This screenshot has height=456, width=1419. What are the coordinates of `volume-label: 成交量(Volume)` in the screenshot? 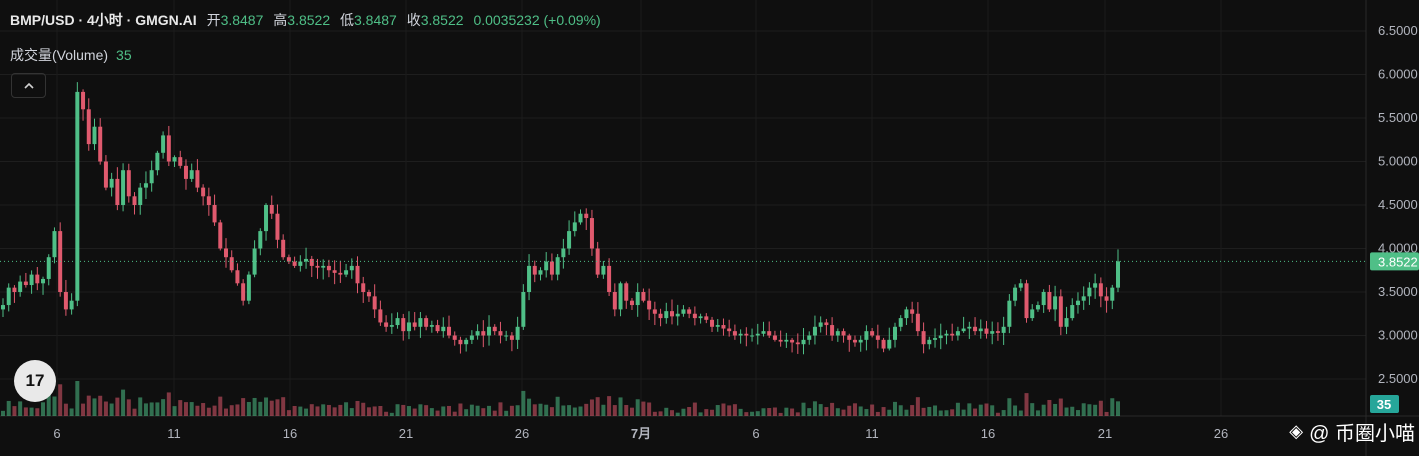 It's located at (59, 55).